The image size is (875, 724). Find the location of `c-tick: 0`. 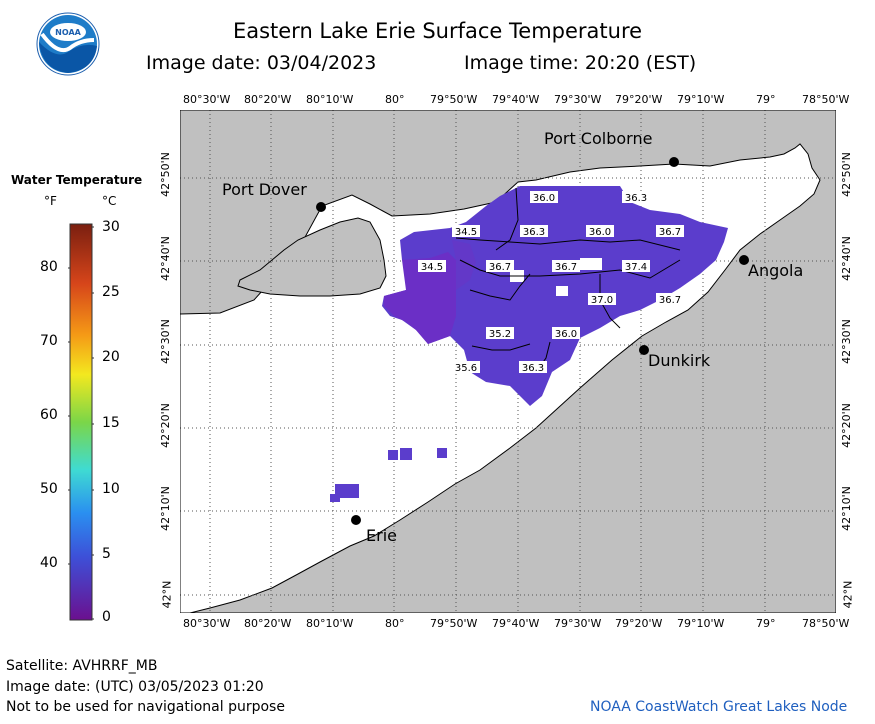

c-tick: 0 is located at coordinates (106, 617).